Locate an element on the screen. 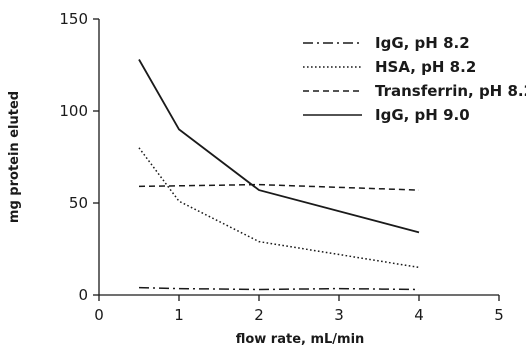 This screenshot has height=349, width=526. legend-label: HSA, pH 8.2 is located at coordinates (425, 67).